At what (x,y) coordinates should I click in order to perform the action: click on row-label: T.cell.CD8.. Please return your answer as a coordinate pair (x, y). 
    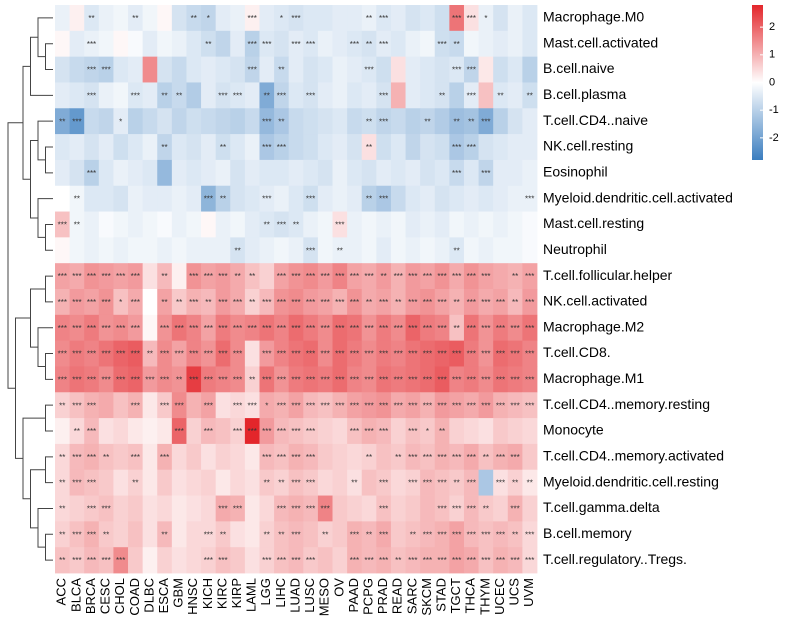
    Looking at the image, I should click on (577, 352).